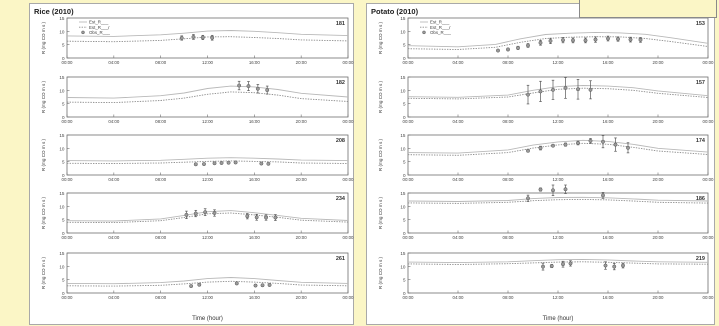 The width and height of the screenshot is (719, 326). I want to click on legend-label: Obs_R___, so click(100, 32).